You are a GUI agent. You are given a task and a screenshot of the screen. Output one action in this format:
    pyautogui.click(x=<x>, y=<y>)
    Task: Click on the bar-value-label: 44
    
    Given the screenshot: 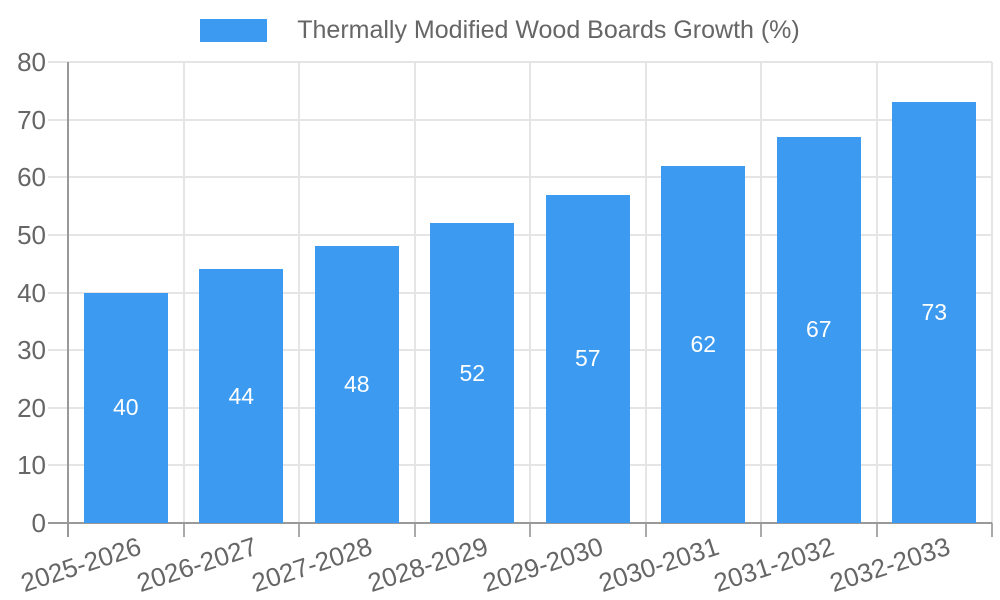 What is the action you would take?
    pyautogui.click(x=241, y=395)
    